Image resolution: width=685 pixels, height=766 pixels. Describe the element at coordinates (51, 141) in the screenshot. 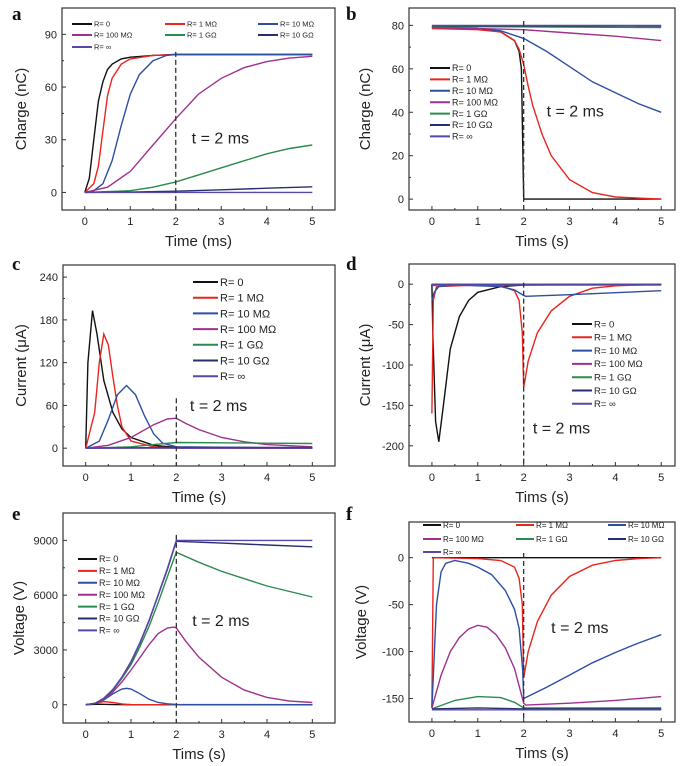

I see `y-tick-label: 30` at that location.